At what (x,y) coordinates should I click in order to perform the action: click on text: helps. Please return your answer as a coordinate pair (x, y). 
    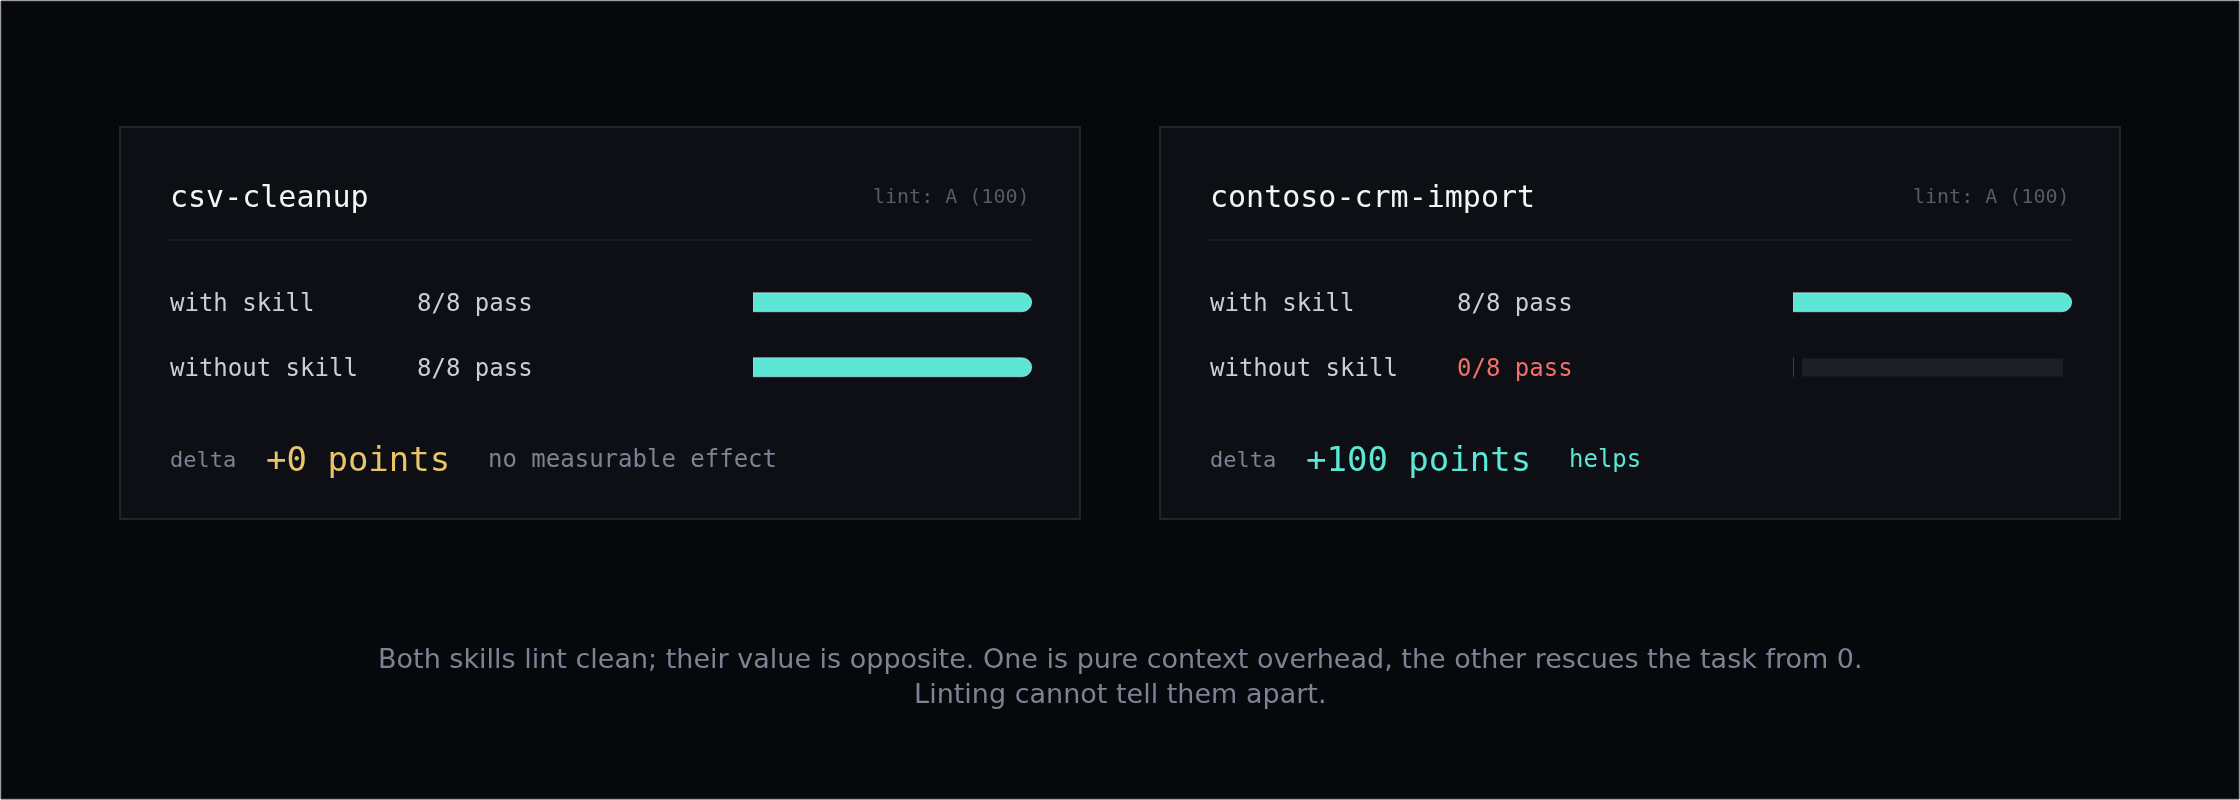
    Looking at the image, I should click on (1605, 459).